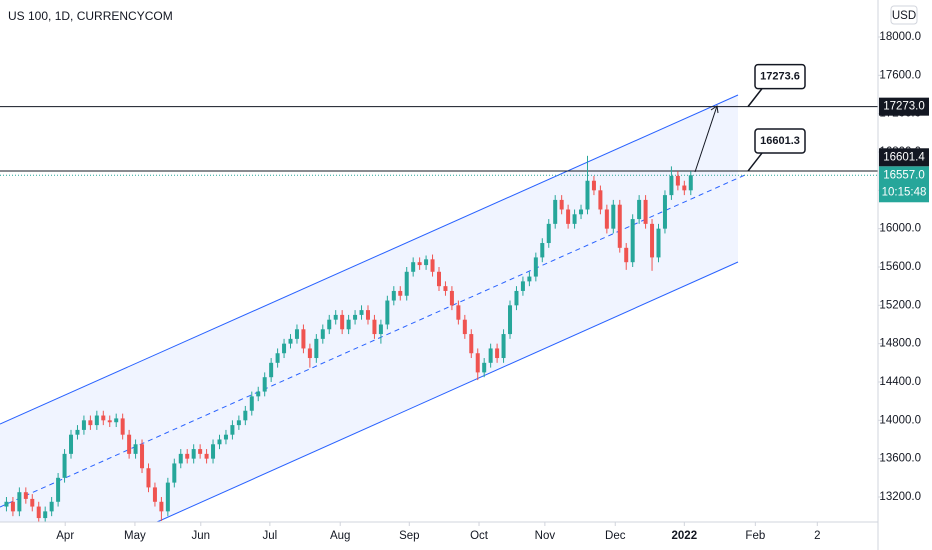 Image resolution: width=932 pixels, height=550 pixels. I want to click on callout-pointer, so click(755, 162).